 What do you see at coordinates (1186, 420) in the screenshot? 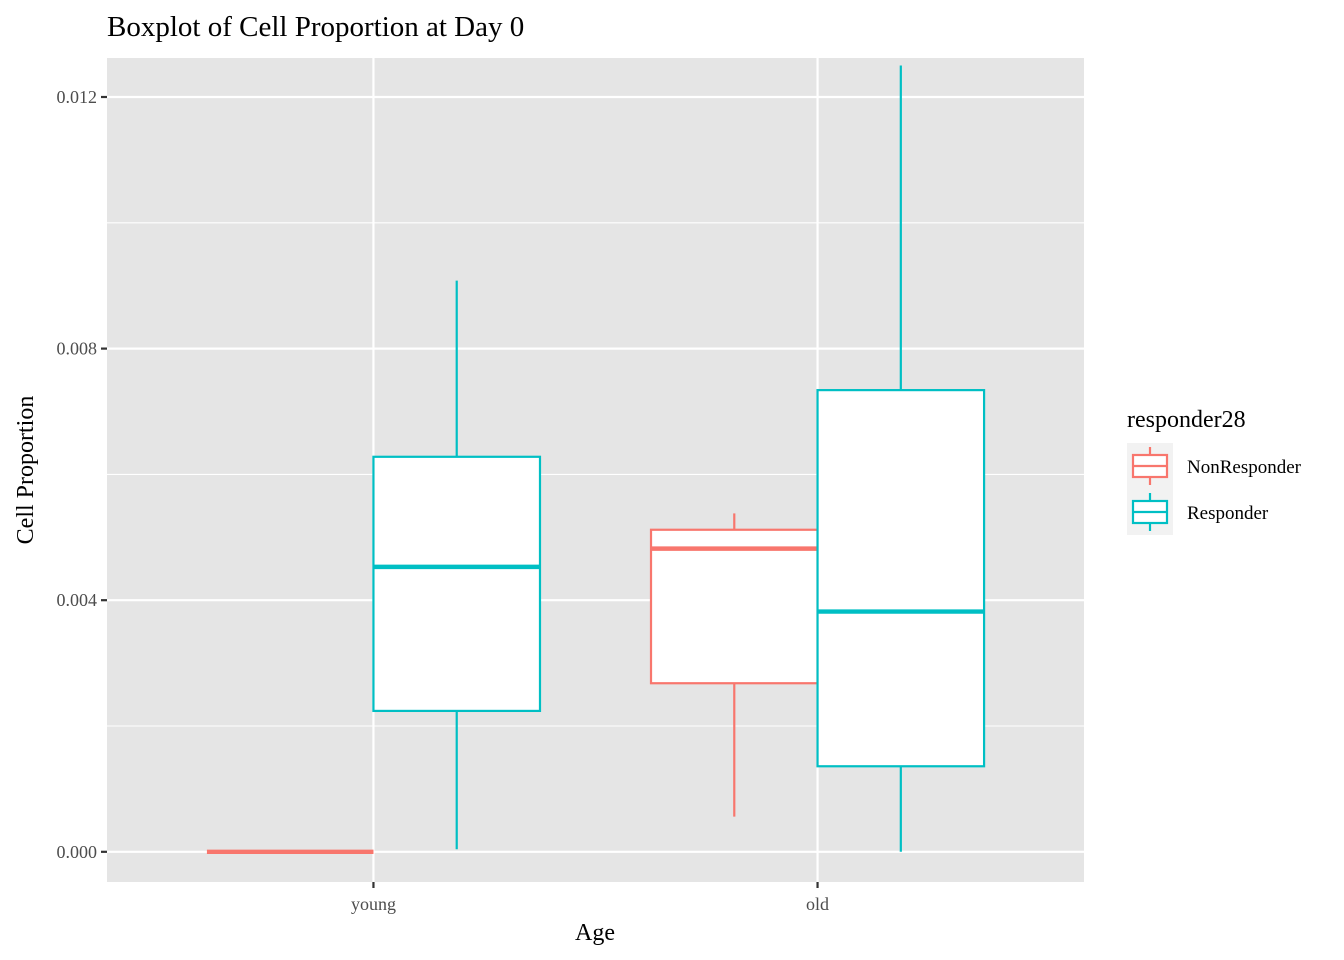
I see `legend-title: responder28` at bounding box center [1186, 420].